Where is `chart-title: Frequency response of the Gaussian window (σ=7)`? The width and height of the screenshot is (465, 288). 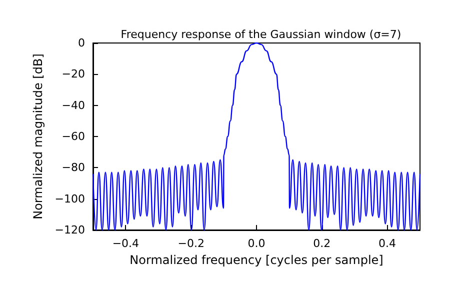
chart-title: Frequency response of the Gaussian window (σ=7) is located at coordinates (261, 34).